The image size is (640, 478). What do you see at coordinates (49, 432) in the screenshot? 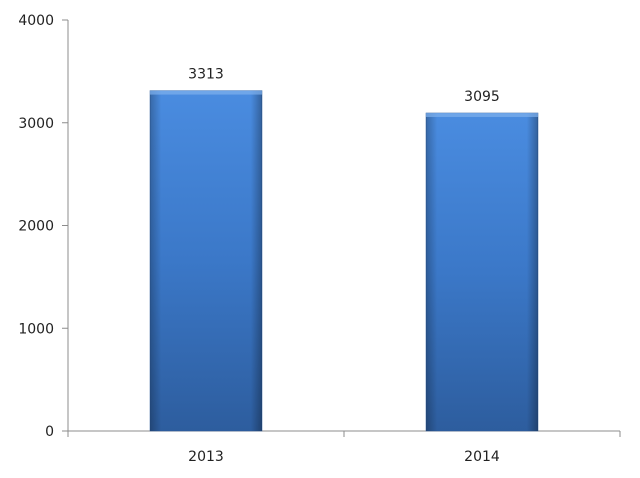
I see `y-tick-label: 0` at bounding box center [49, 432].